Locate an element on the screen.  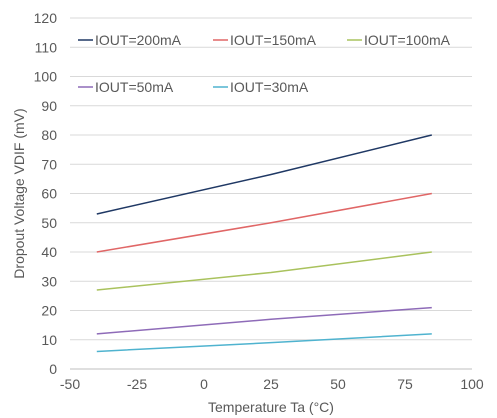
y-tick-label: 70 is located at coordinates (49, 164).